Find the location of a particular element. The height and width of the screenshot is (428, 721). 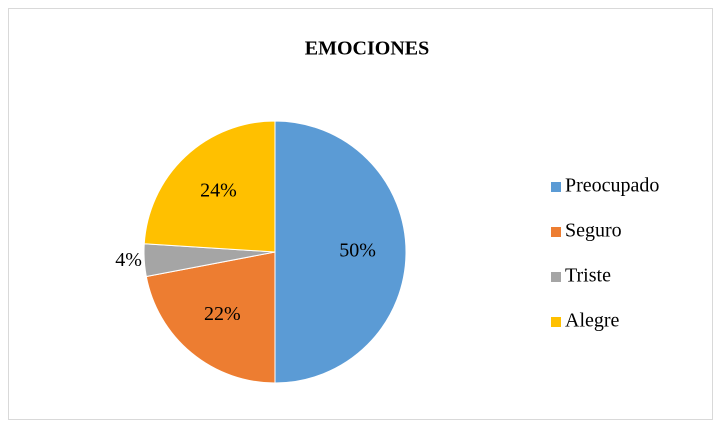

legend-label: Alegre is located at coordinates (592, 321).